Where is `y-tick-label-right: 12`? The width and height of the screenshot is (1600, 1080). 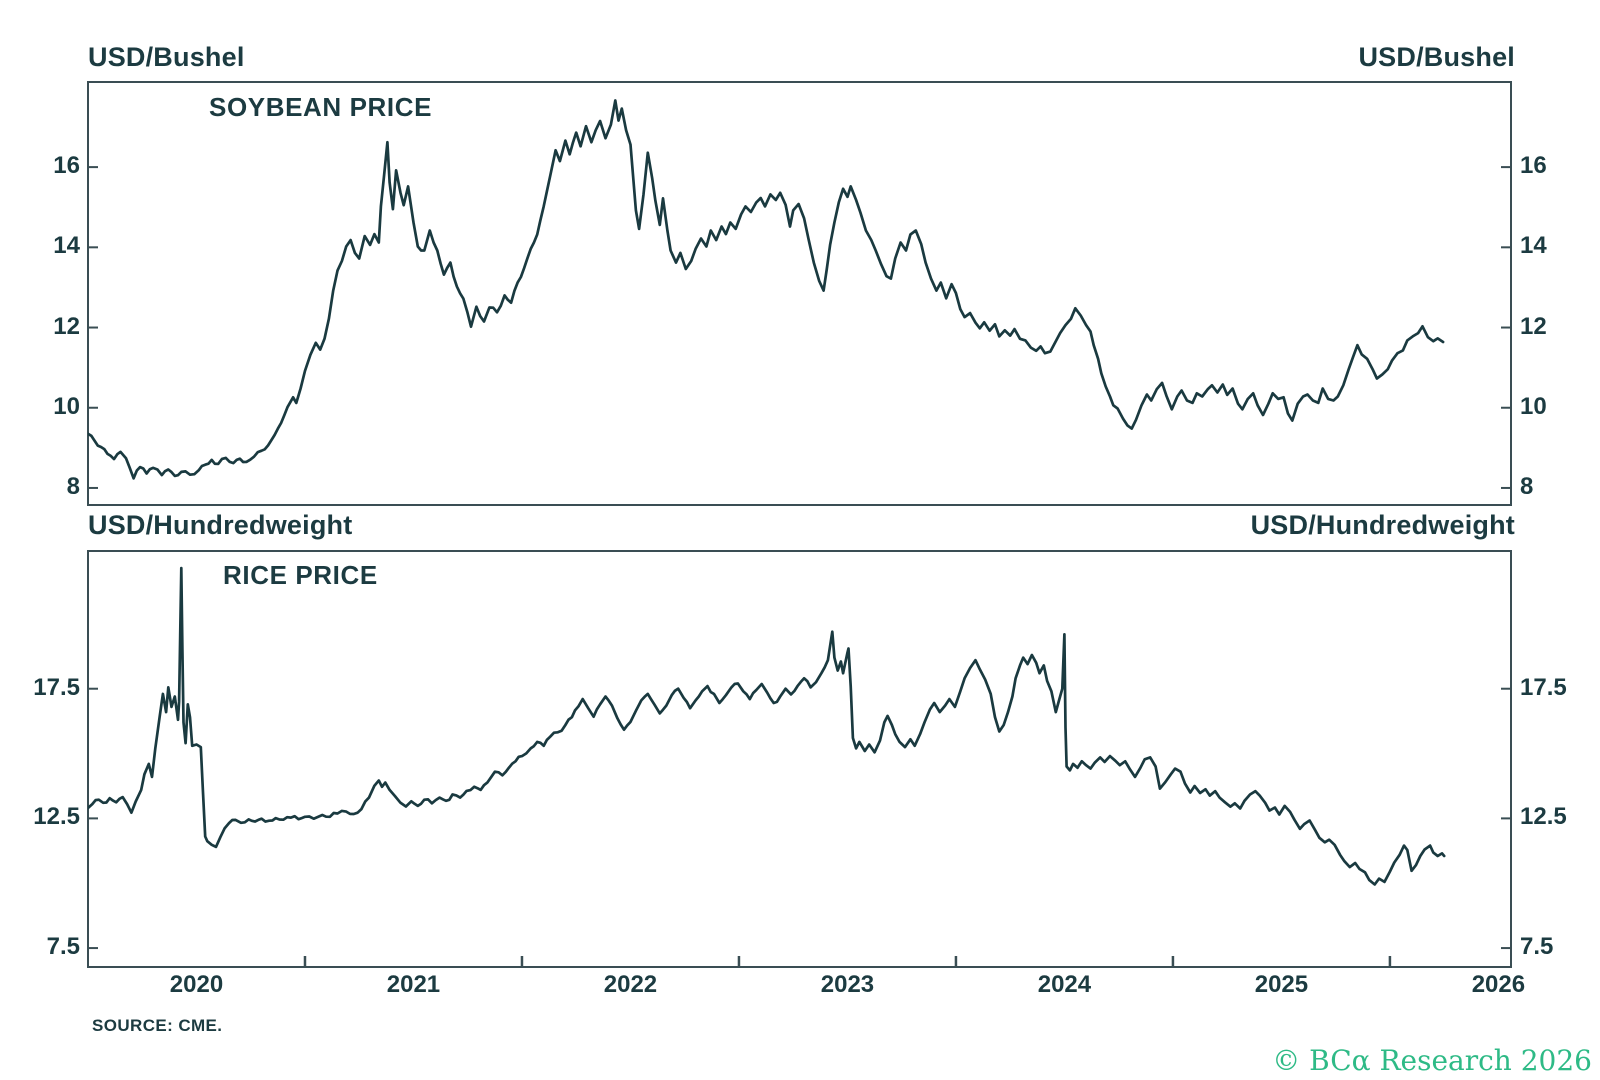
y-tick-label-right: 12 is located at coordinates (1533, 326).